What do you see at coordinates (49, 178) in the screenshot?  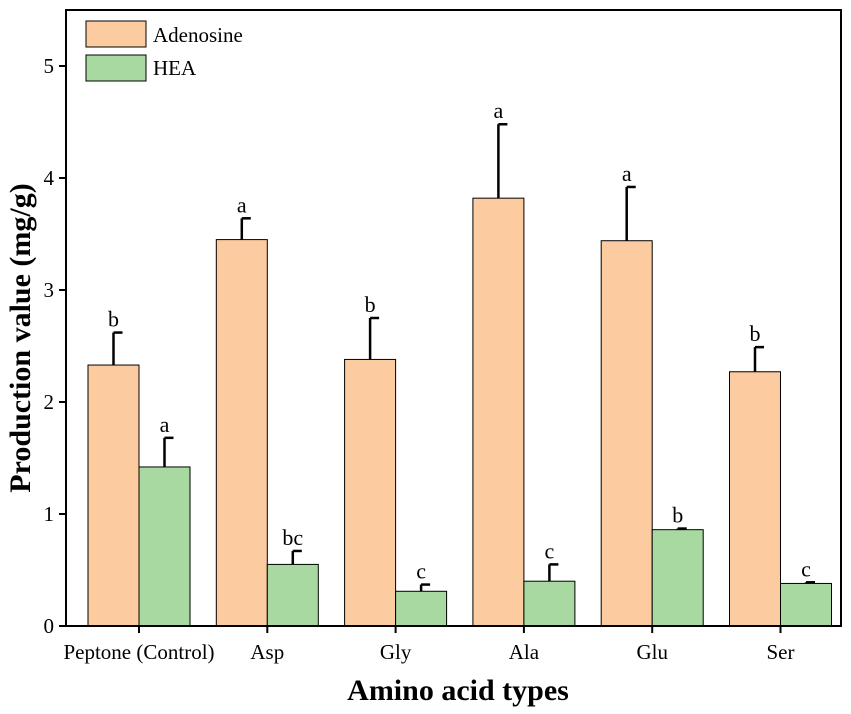 I see `y-tick-label: 4` at bounding box center [49, 178].